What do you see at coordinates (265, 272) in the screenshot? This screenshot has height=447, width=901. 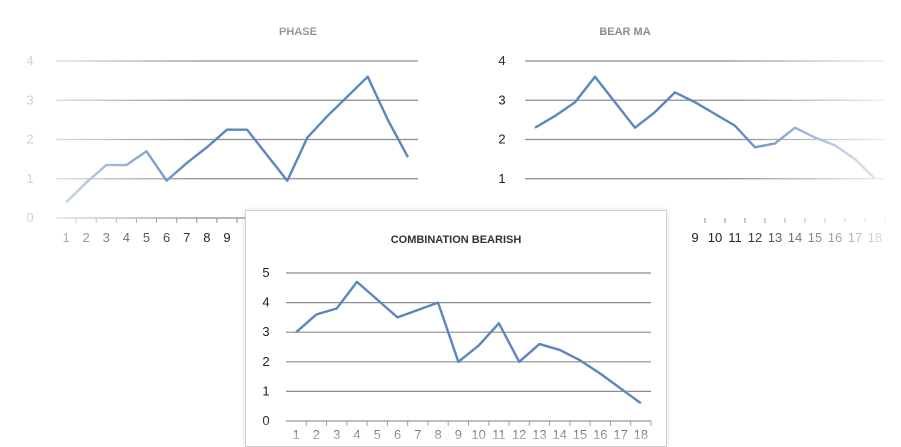 I see `y-tick-label: 5` at bounding box center [265, 272].